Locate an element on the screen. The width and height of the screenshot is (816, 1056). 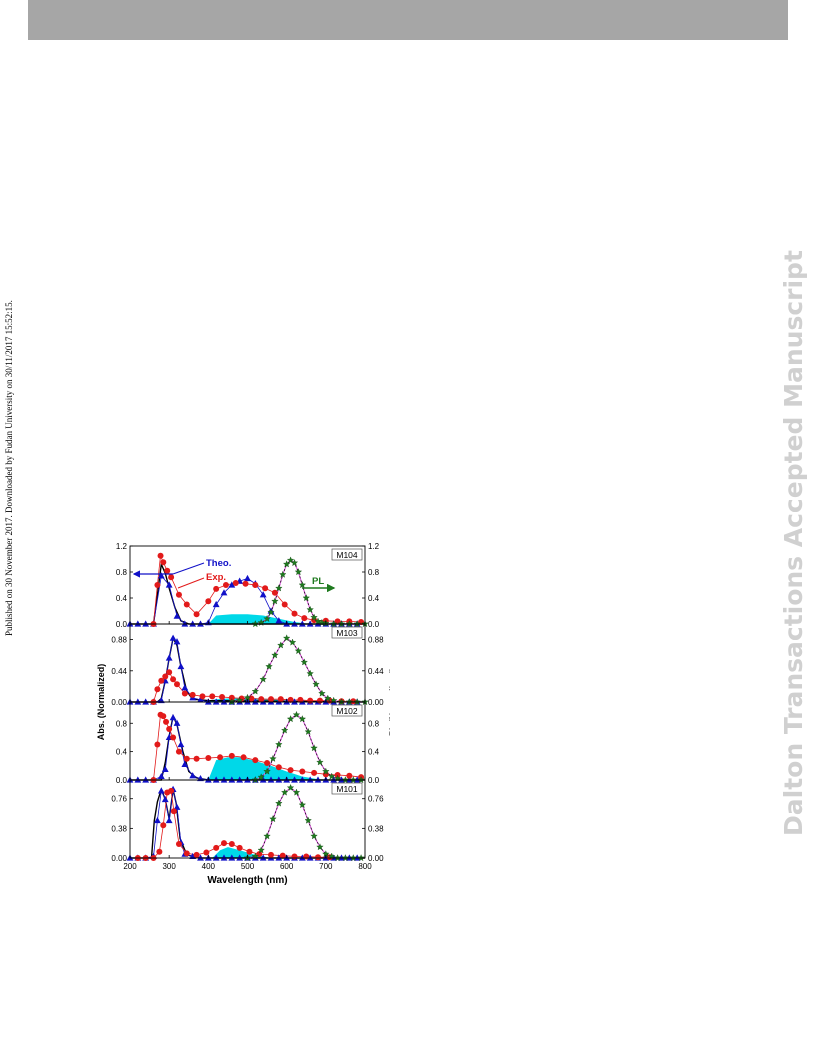
pl-dash-m102 is located at coordinates (308, 747).